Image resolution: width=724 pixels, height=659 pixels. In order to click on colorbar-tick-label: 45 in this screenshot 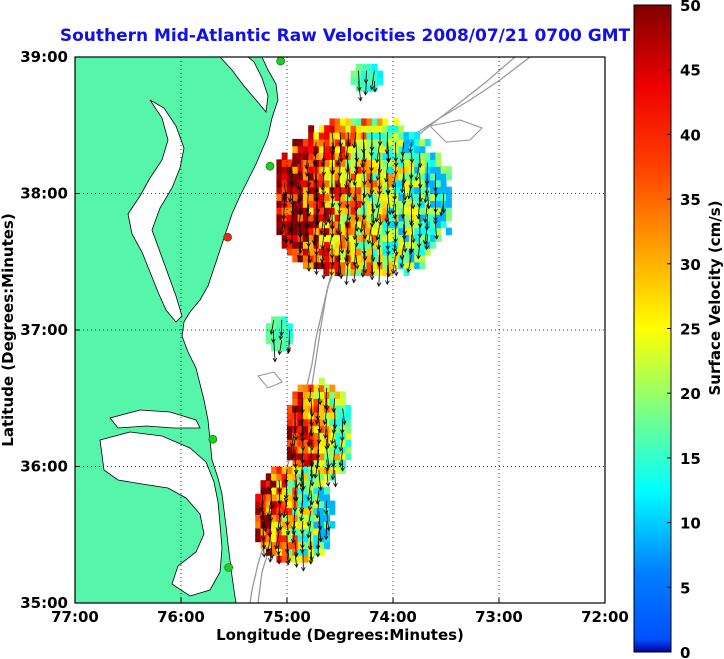, I will do `click(690, 71)`.